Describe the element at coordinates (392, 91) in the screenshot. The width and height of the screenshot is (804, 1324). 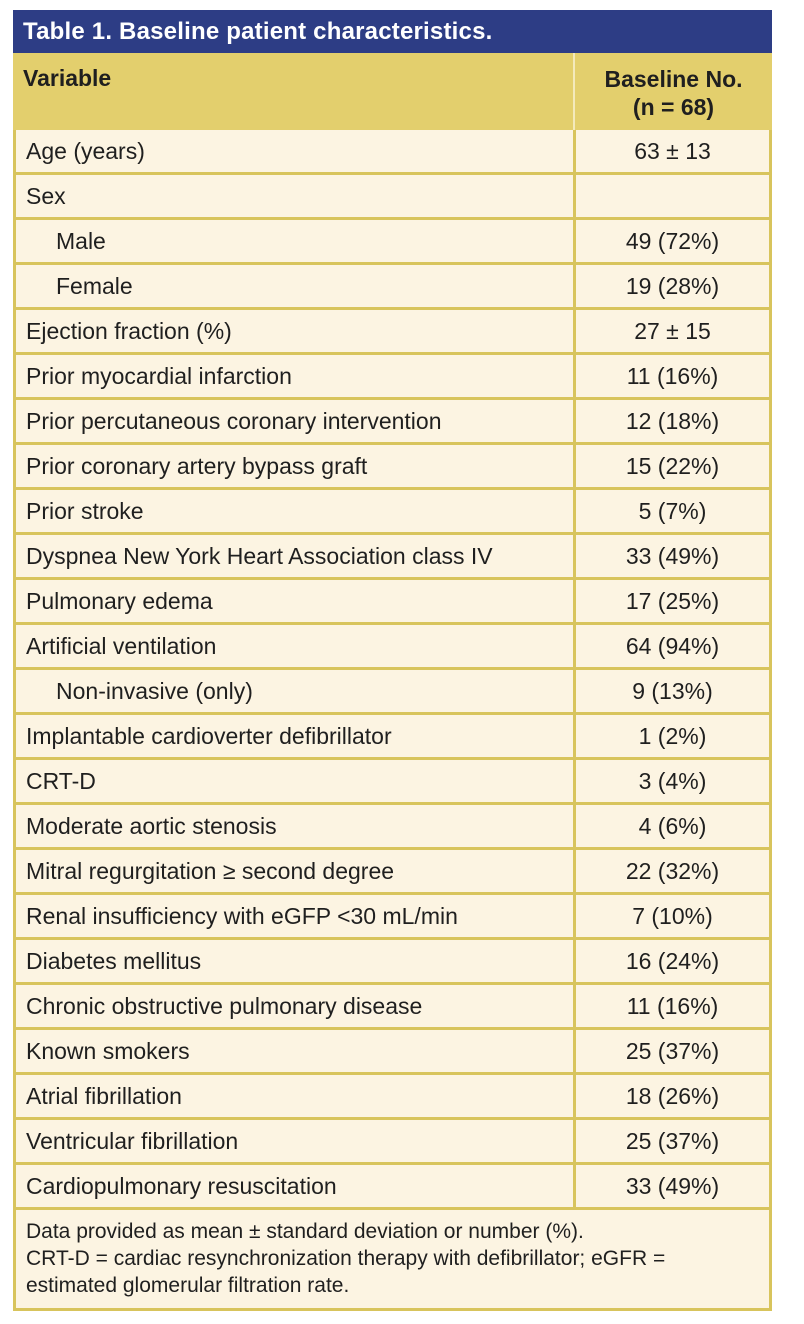
I see `table-header-row: Variable Baseline No. (n = 68)` at that location.